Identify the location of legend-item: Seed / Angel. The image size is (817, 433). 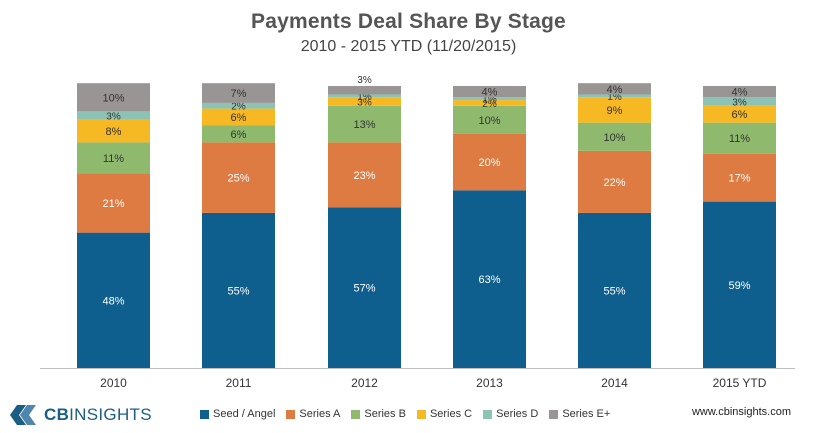
(237, 414).